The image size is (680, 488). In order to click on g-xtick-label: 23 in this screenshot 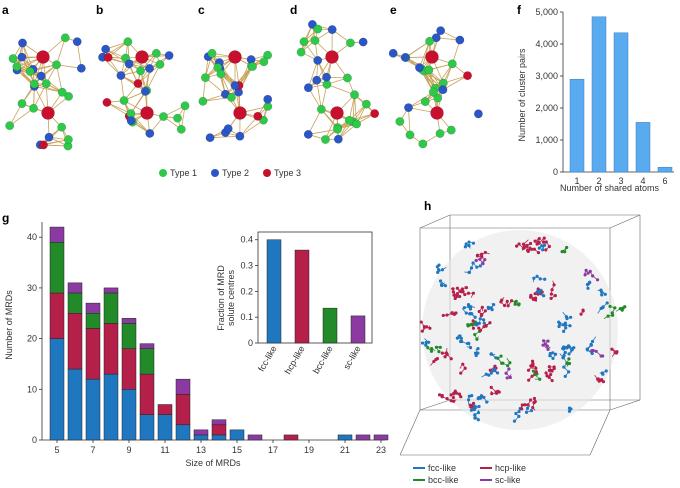, I will do `click(381, 450)`.